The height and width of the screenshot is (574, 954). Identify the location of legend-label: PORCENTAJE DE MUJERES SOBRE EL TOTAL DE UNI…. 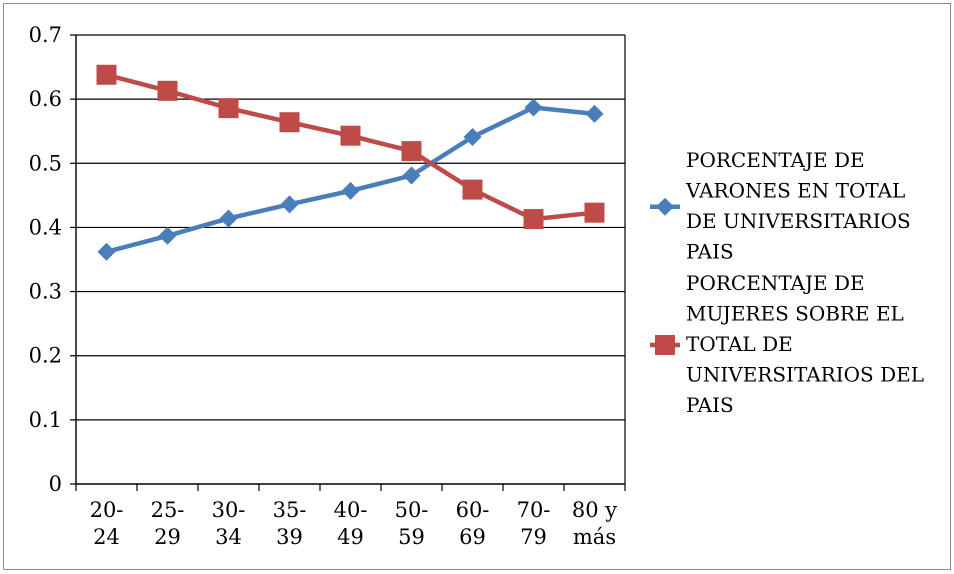
(805, 344).